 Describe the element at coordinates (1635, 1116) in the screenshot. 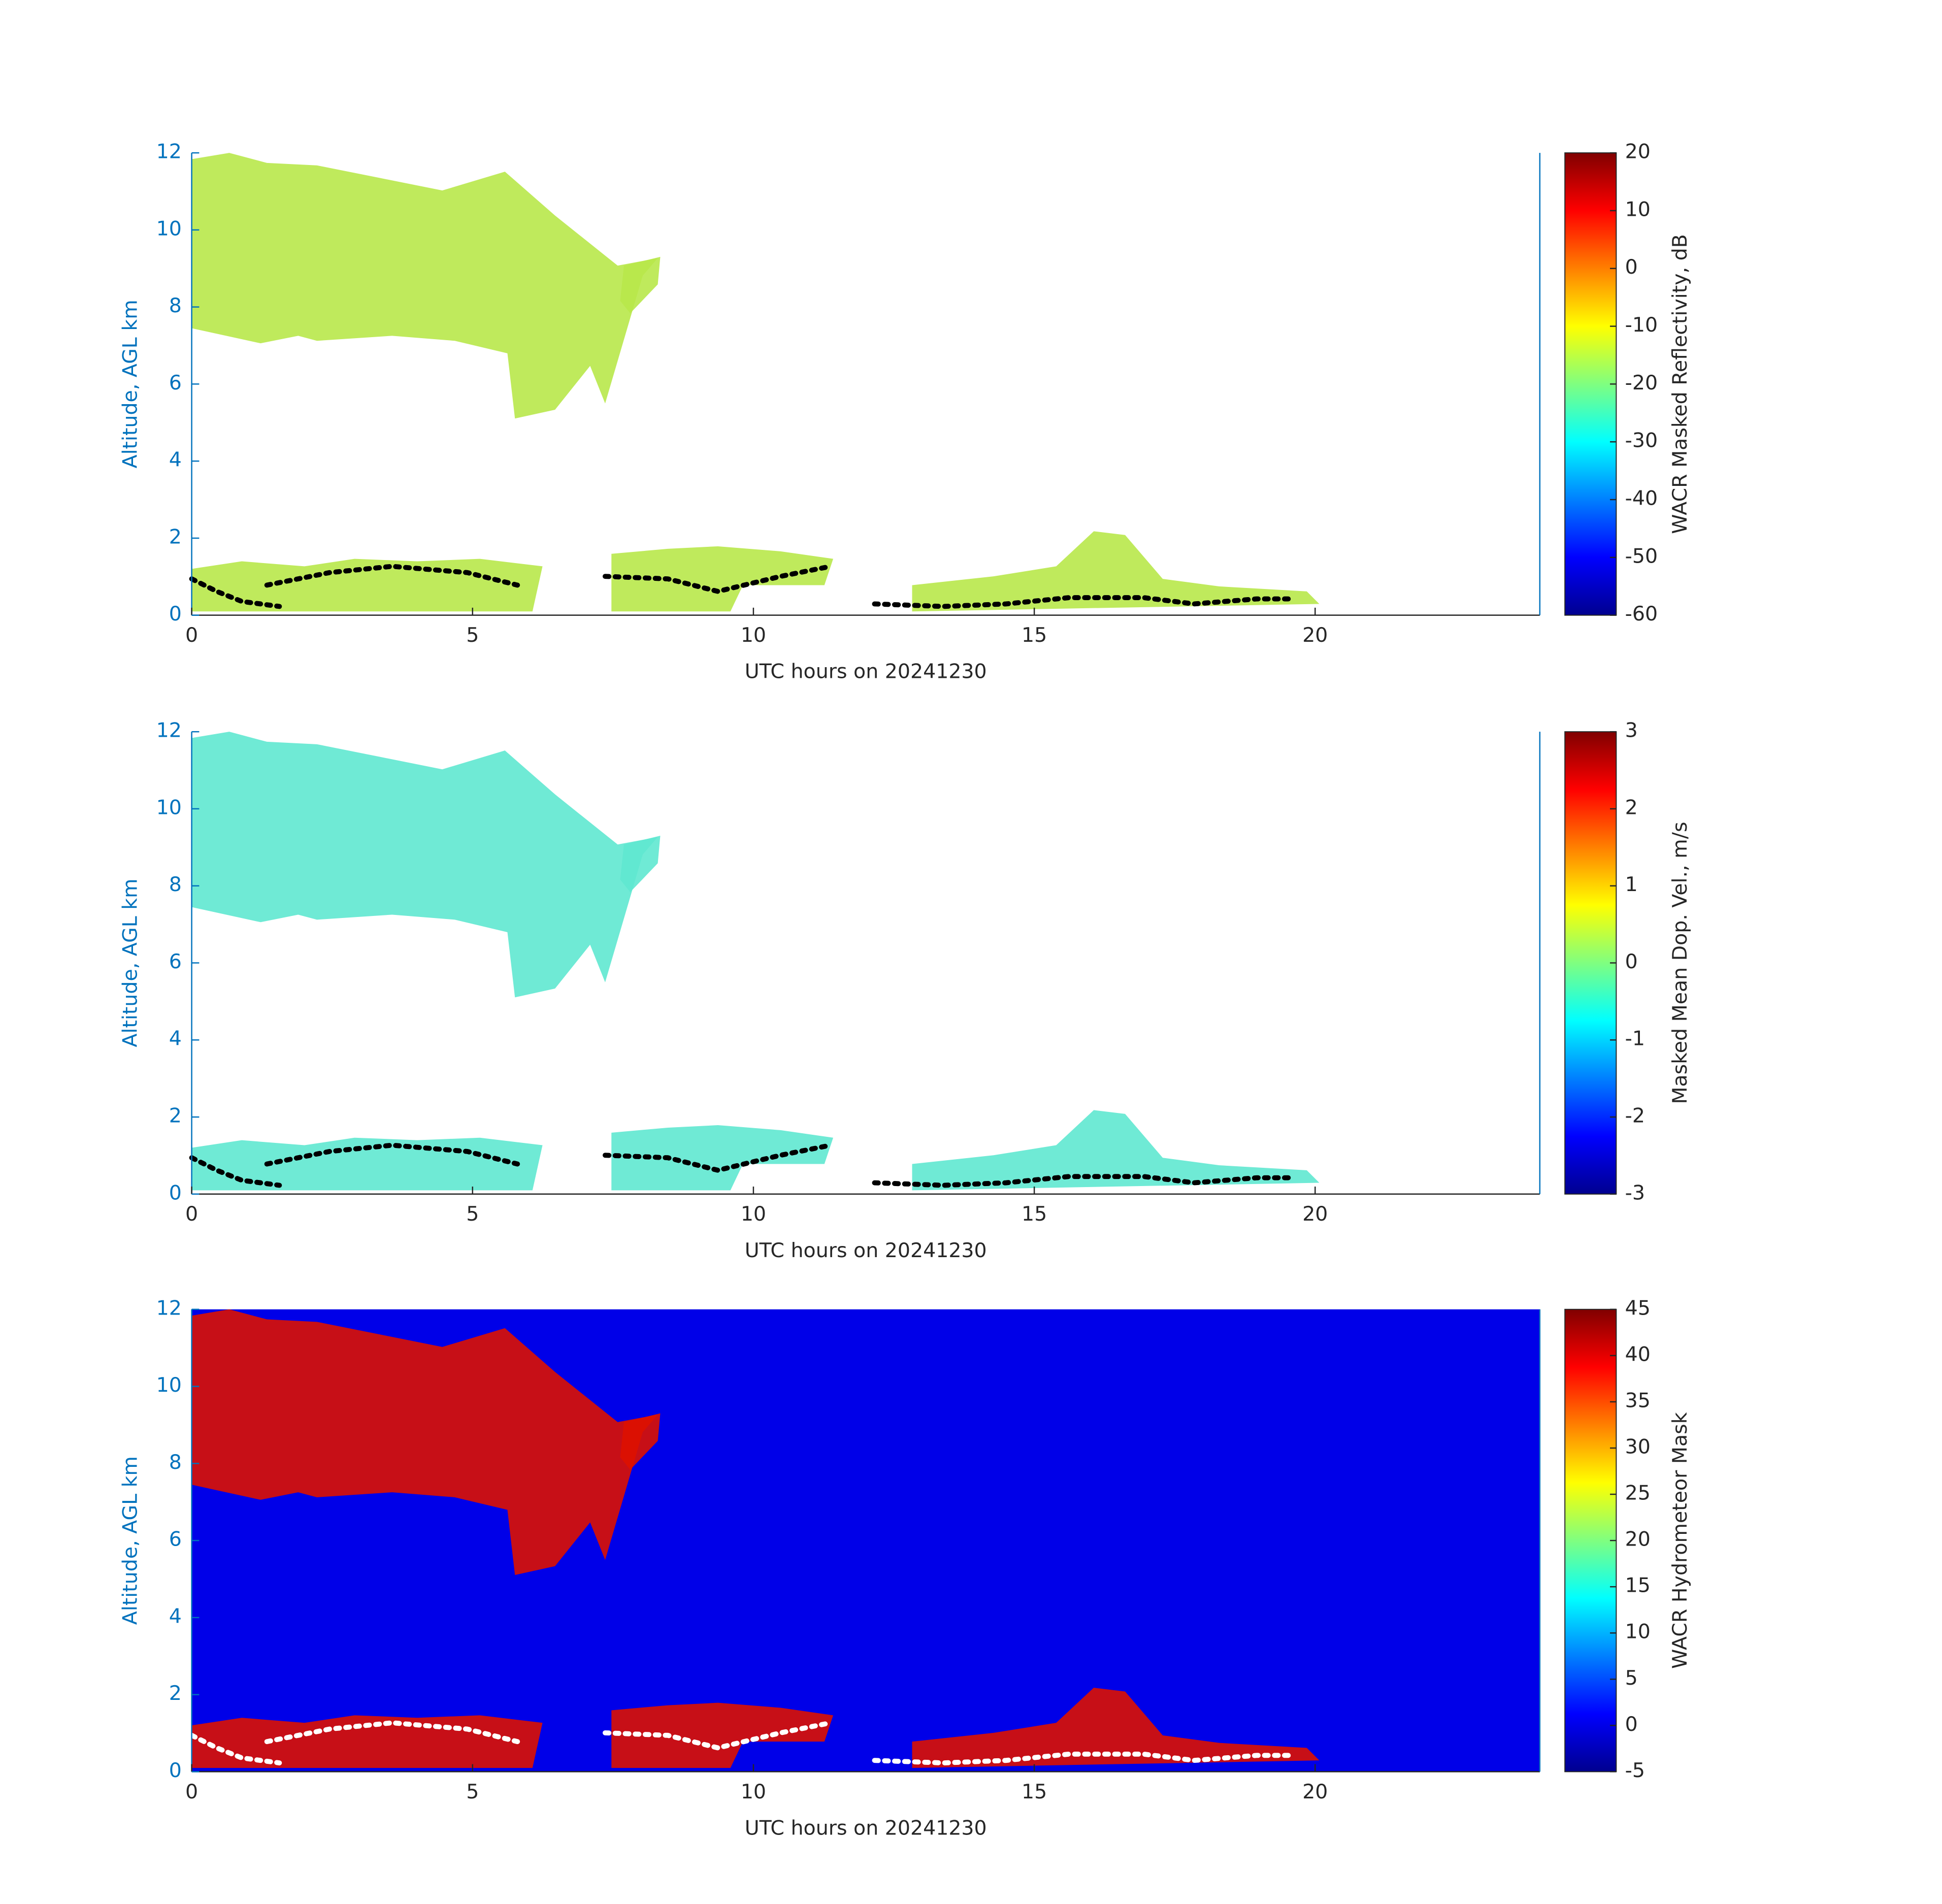

I see `colorbar-tick-label: -2` at that location.